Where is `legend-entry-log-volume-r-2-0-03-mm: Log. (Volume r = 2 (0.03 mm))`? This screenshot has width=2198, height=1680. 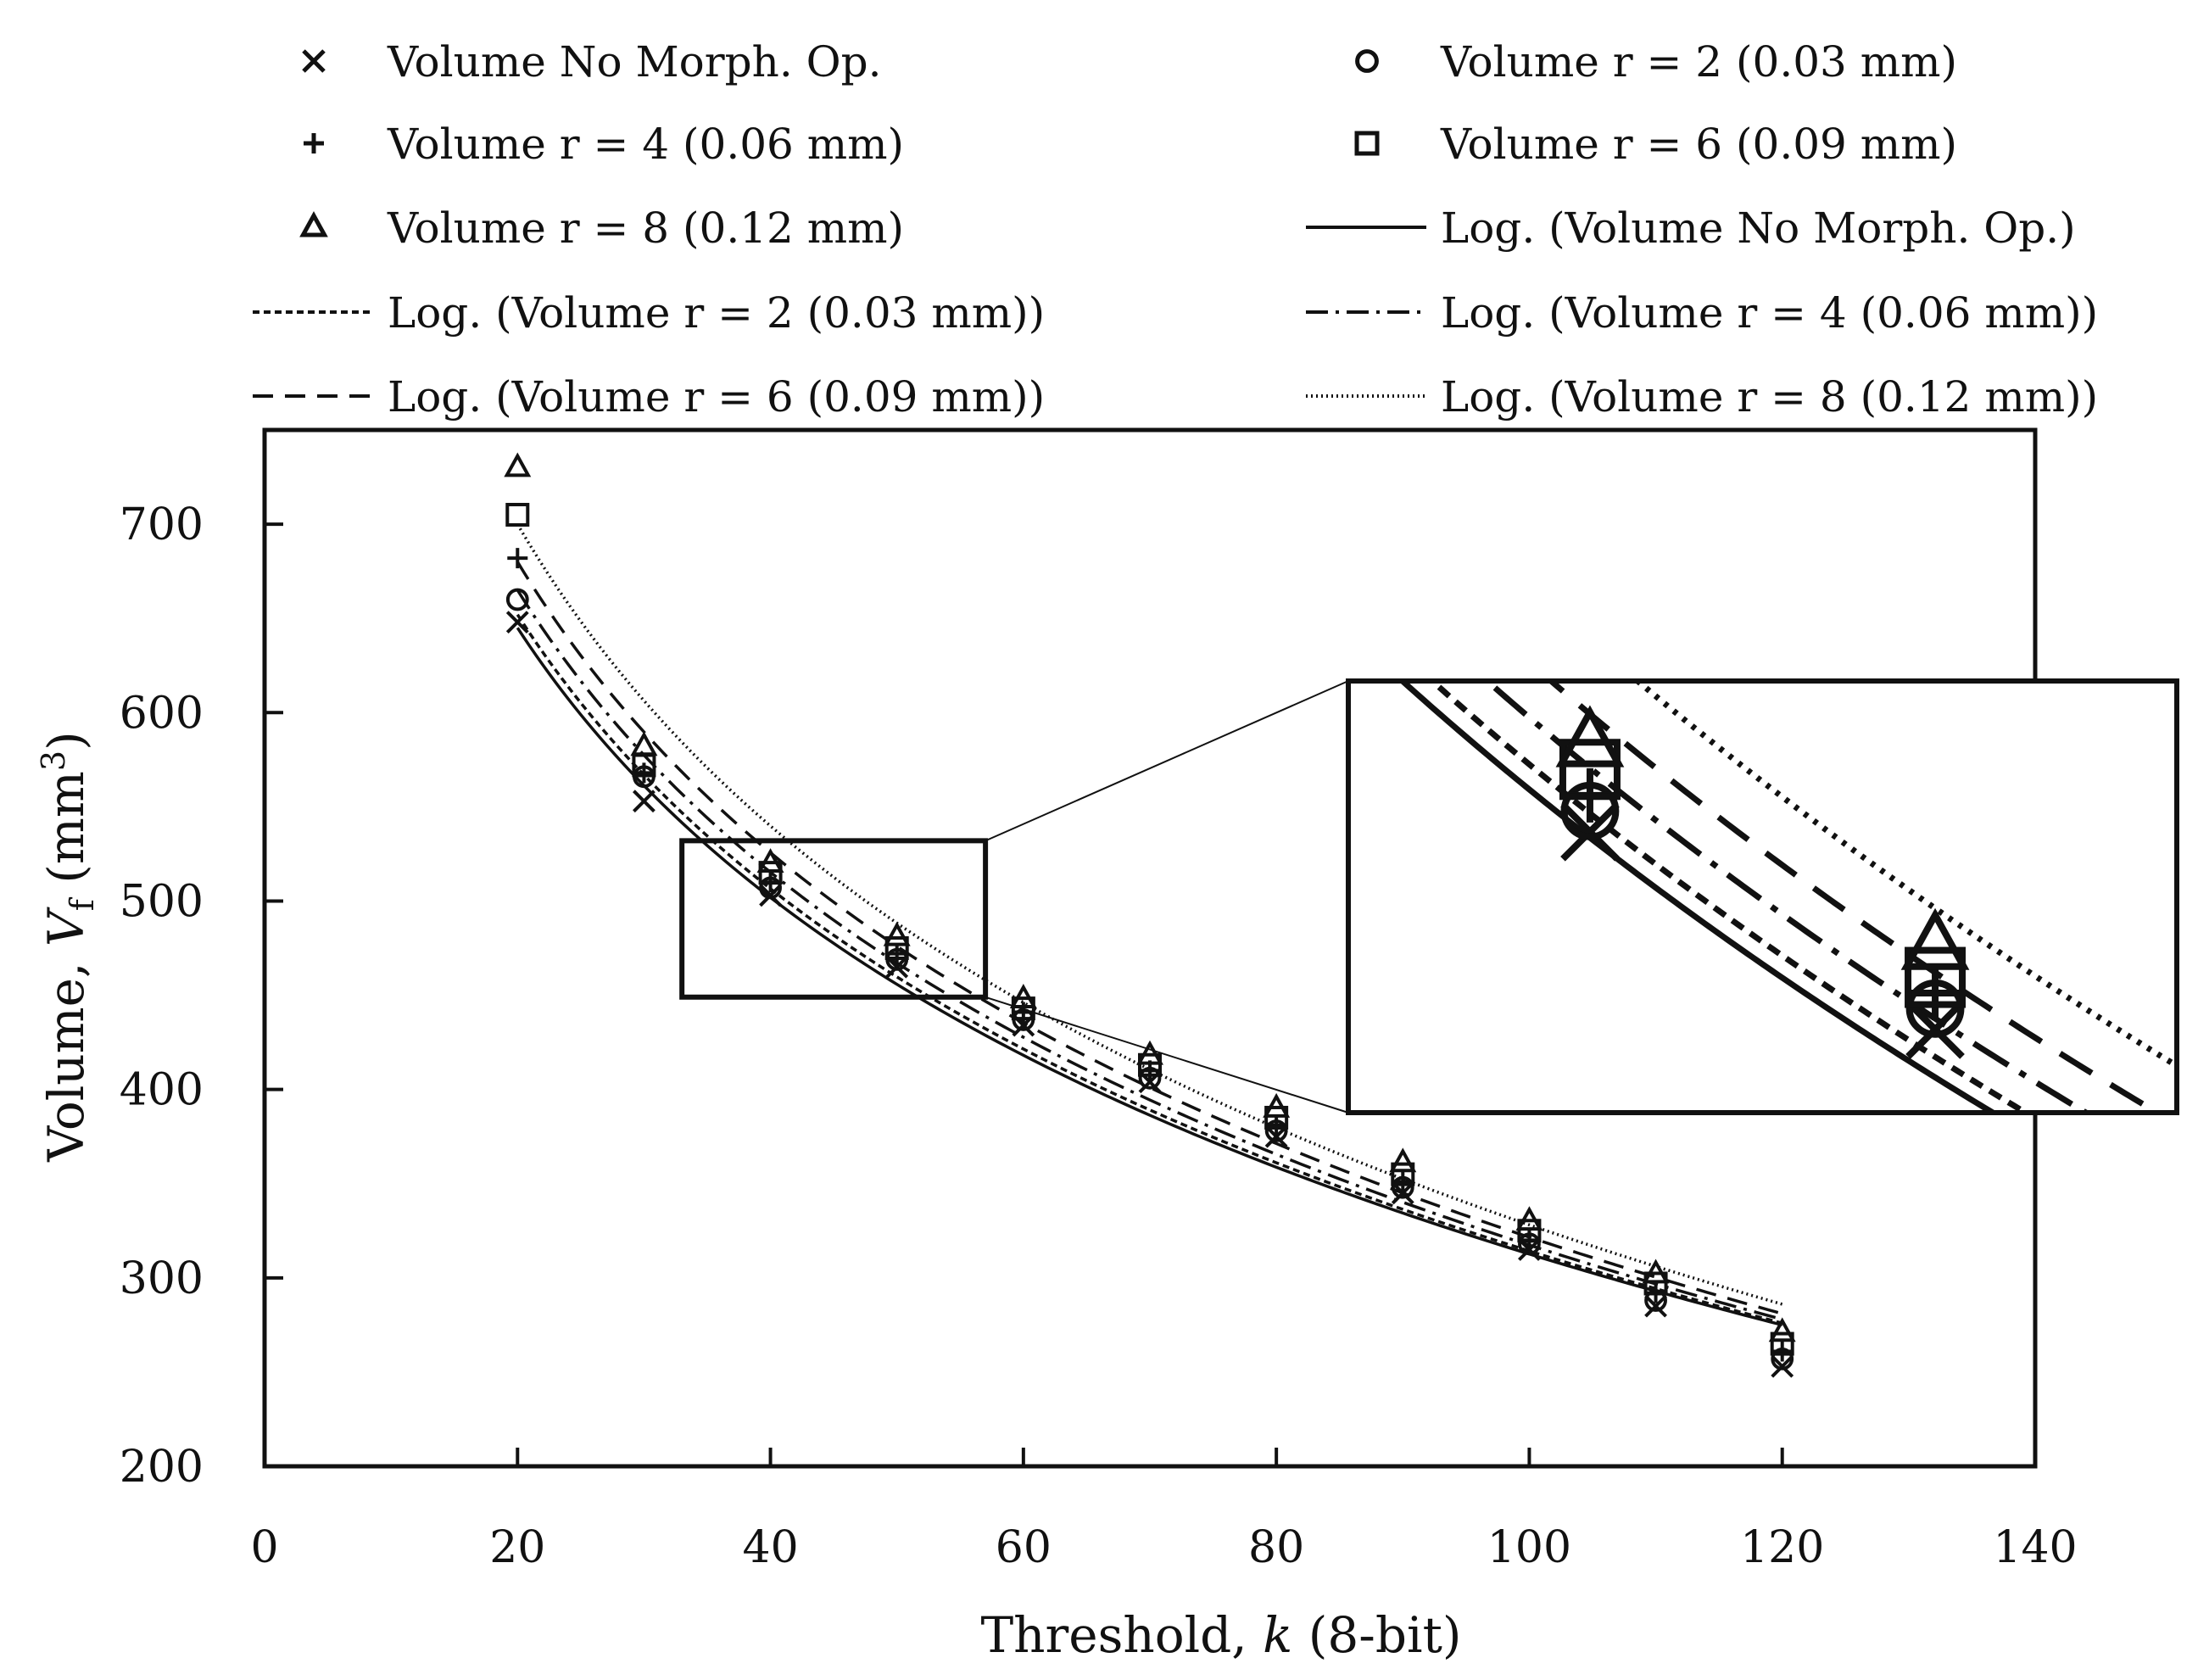
legend-entry-log-volume-r-2-0-03-mm: Log. (Volume r = 2 (0.03 mm)) is located at coordinates (649, 313).